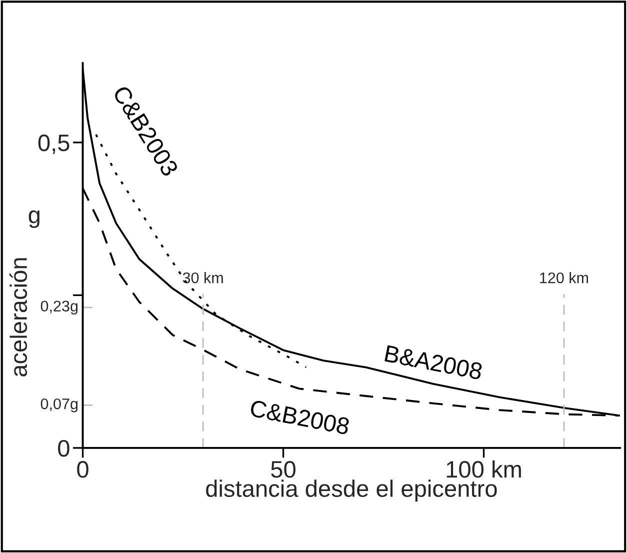  Describe the element at coordinates (351, 491) in the screenshot. I see `x-axis-title: distancia desde el epicentro` at that location.